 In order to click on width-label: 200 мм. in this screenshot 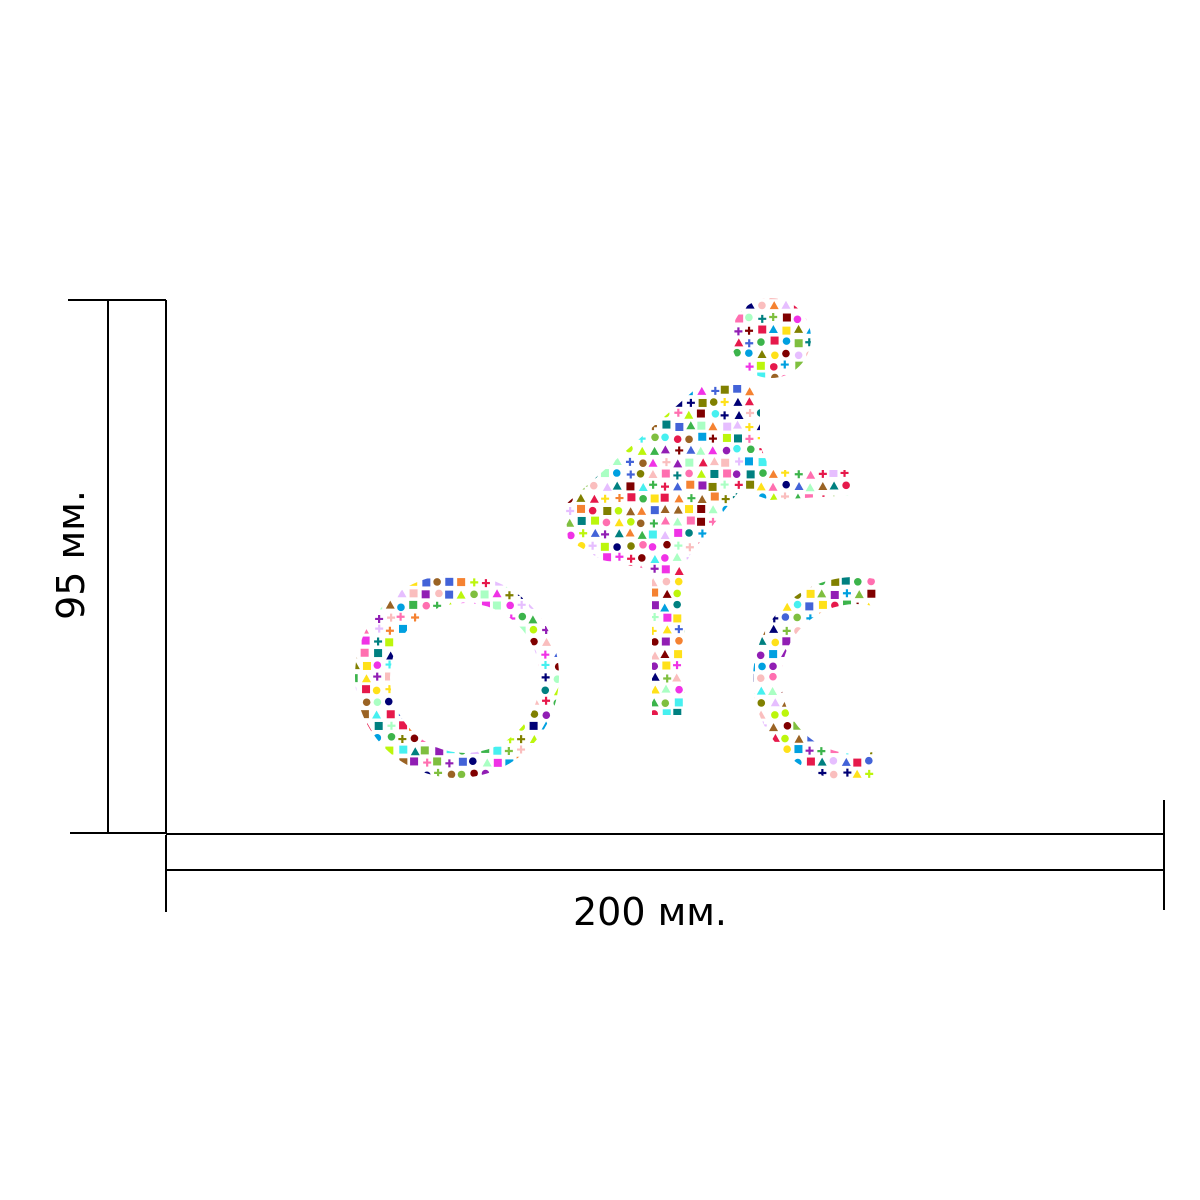, I will do `click(650, 912)`.